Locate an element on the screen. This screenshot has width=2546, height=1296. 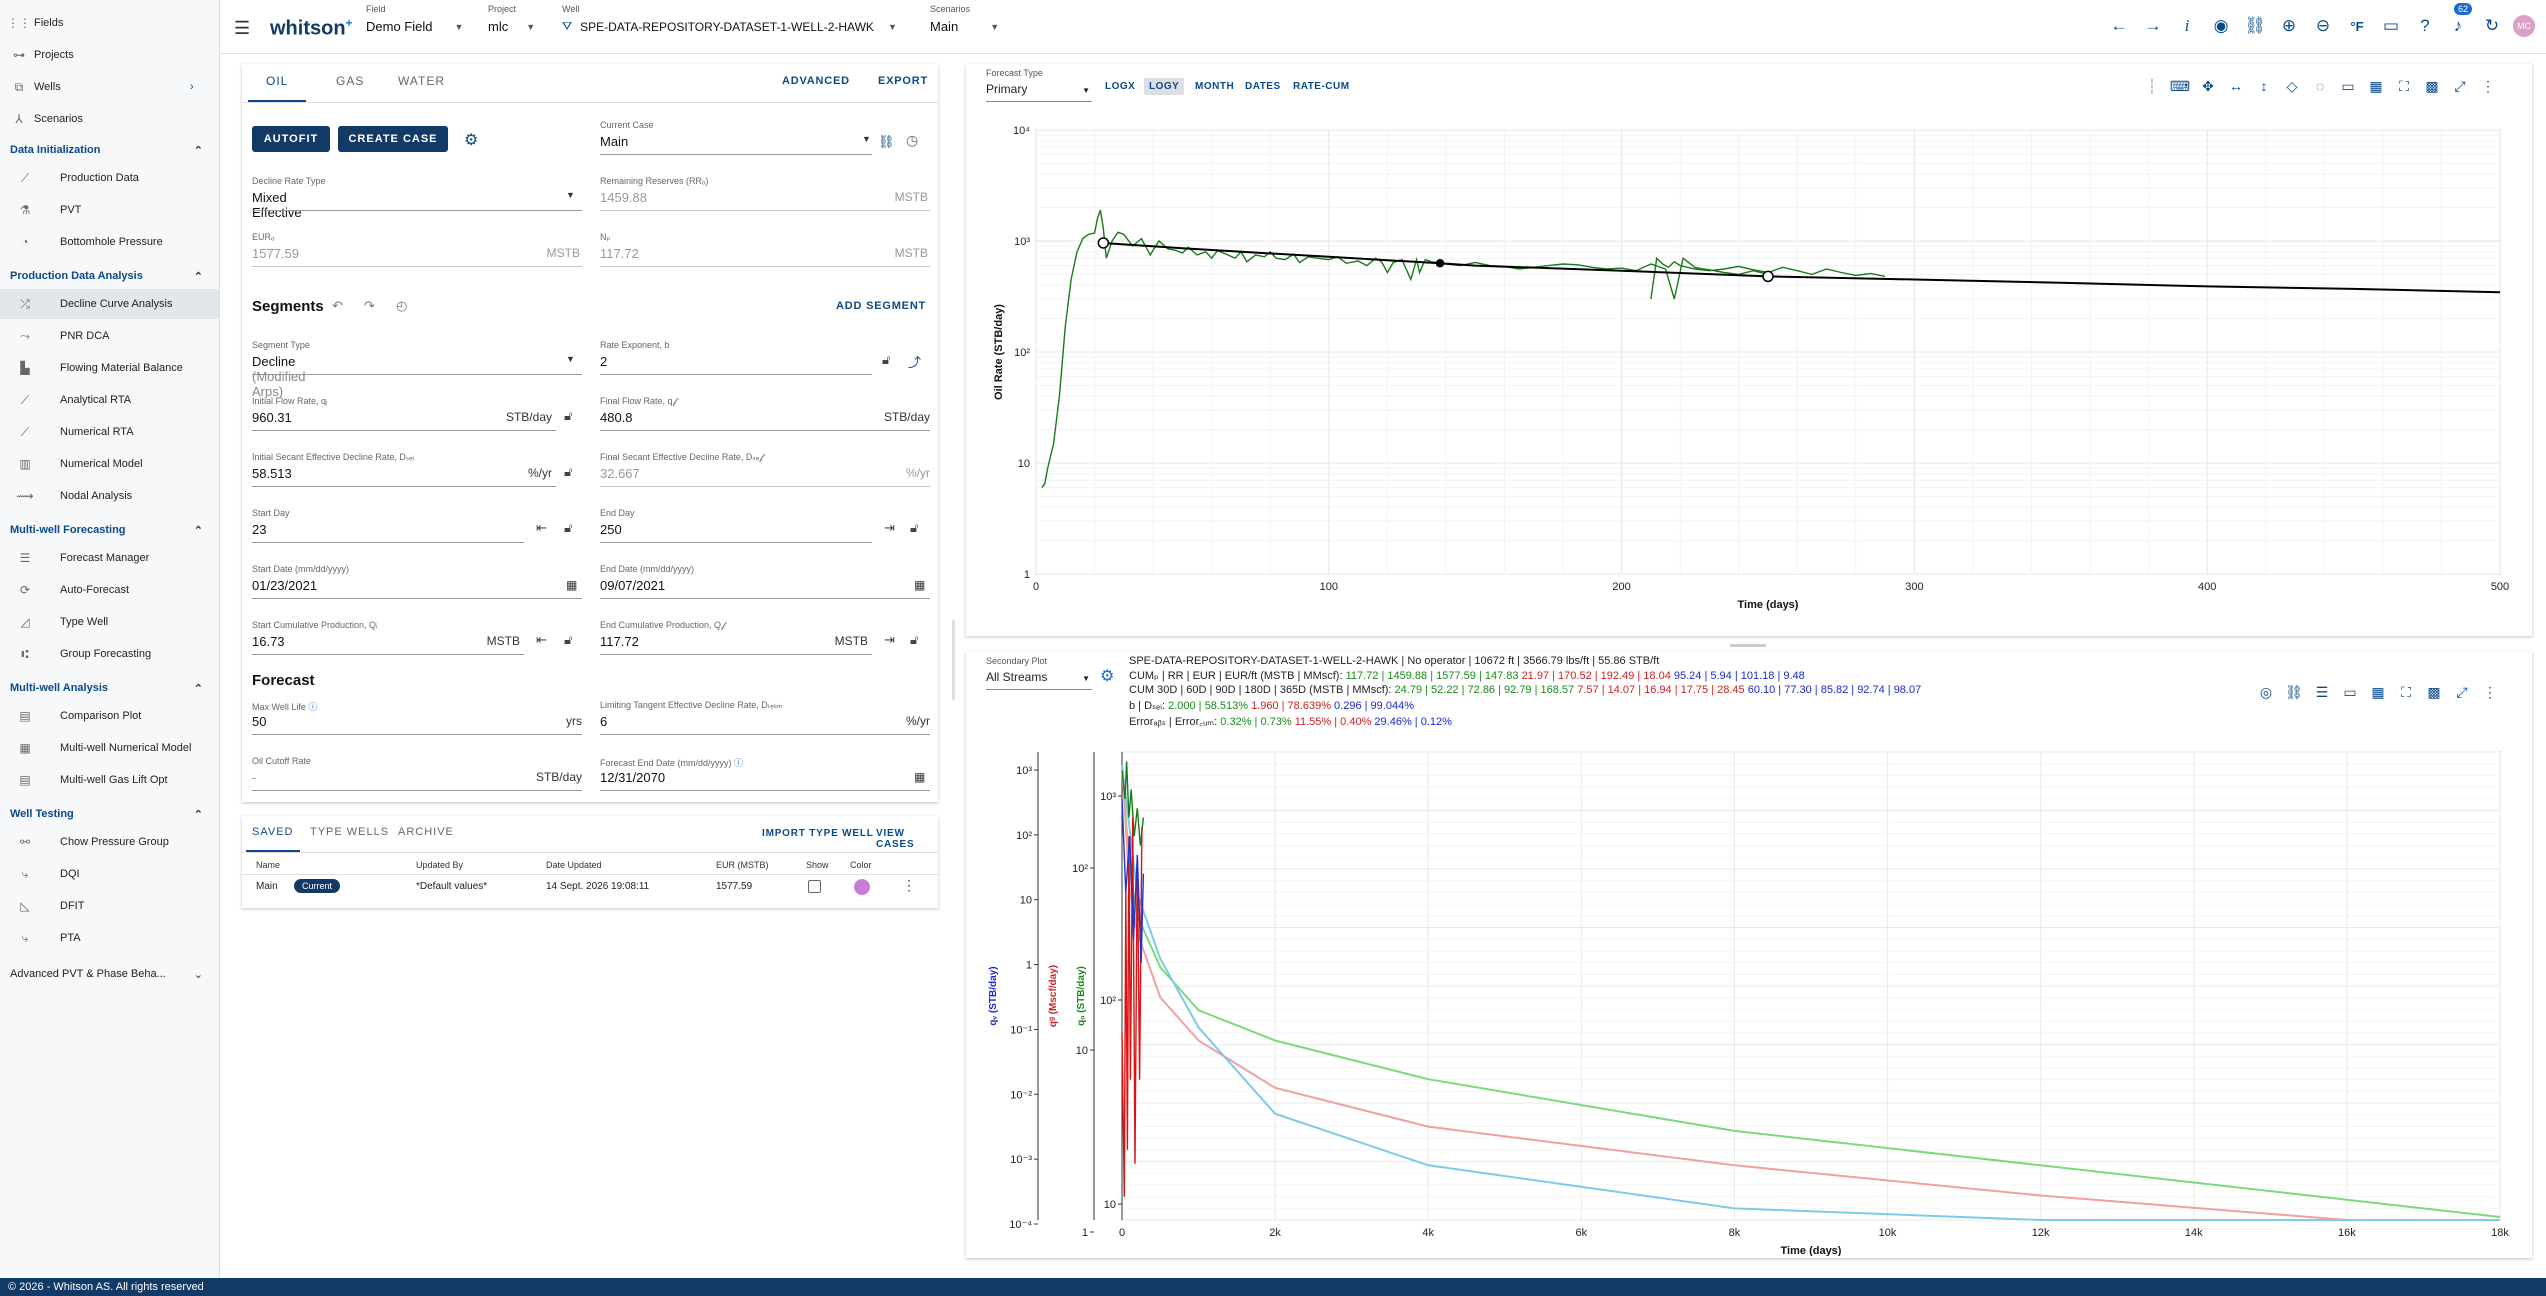
check-circle-icon: ◷ is located at coordinates (912, 140).